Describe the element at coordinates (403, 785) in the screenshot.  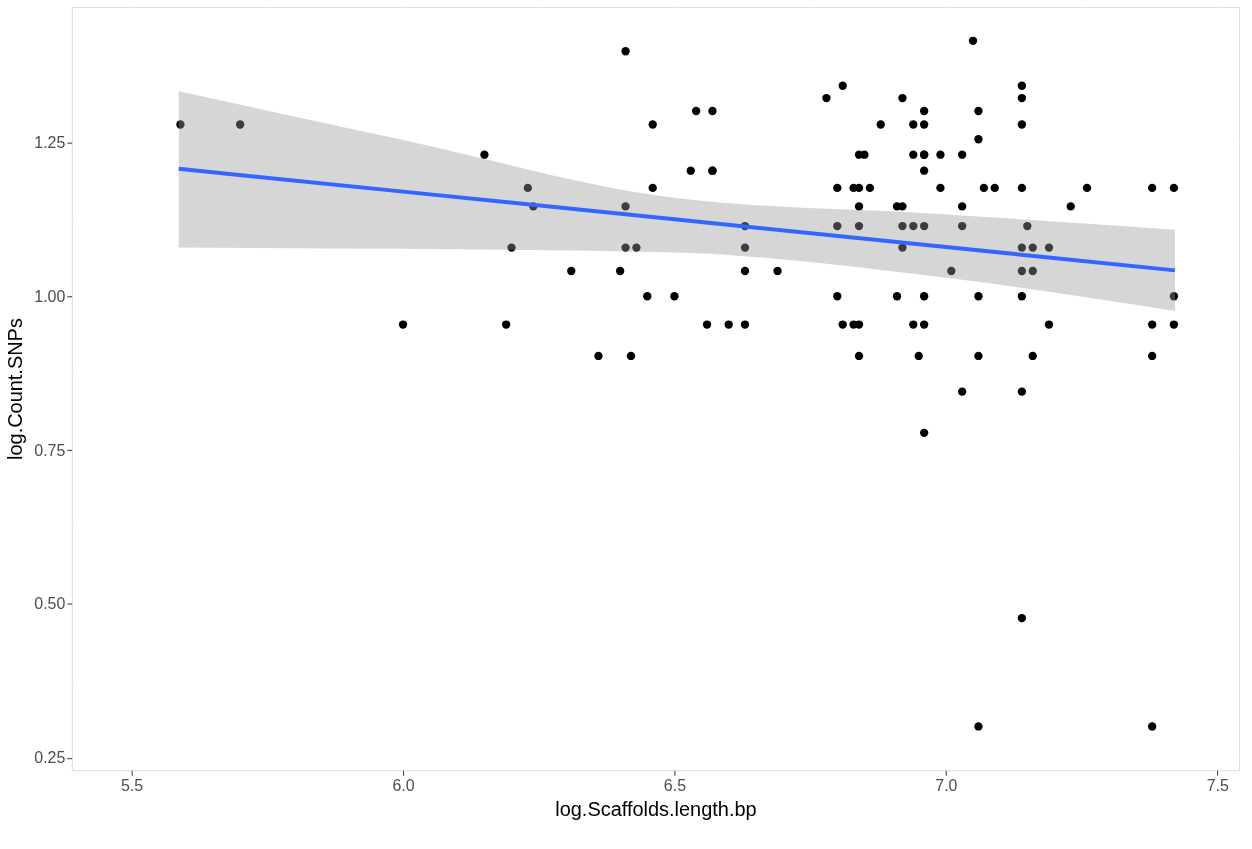
I see `x-tick-label: 6.0` at that location.